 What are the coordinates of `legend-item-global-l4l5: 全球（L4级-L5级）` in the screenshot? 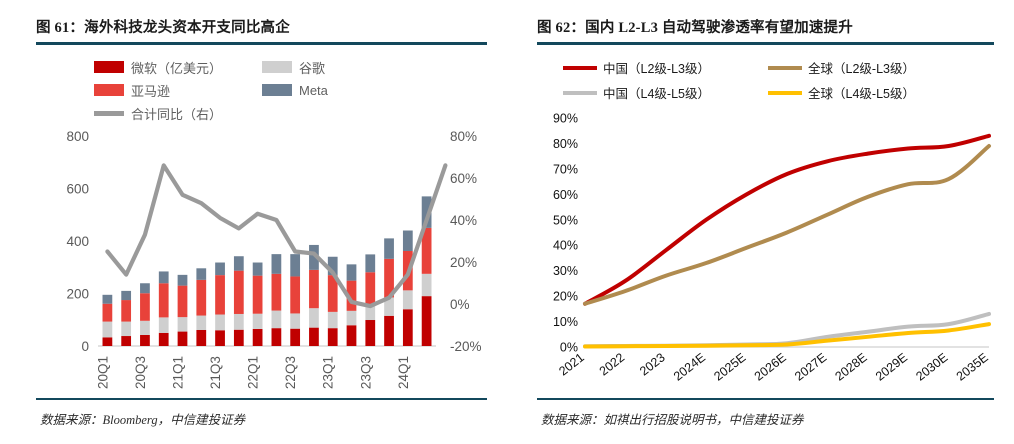 It's located at (870, 93).